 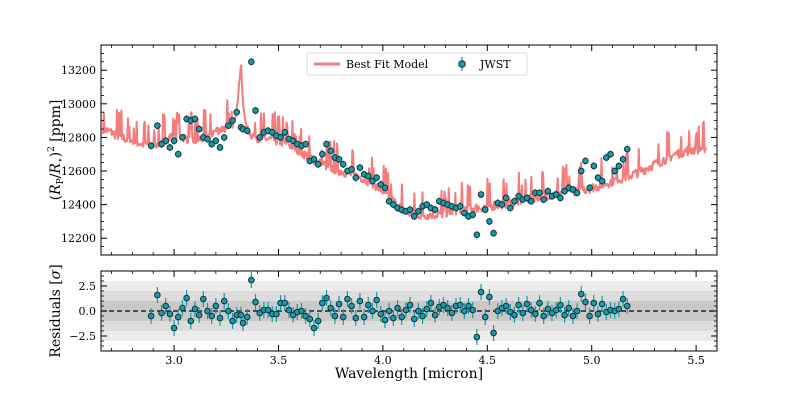 I want to click on x-tick-label: 4.0, so click(x=383, y=360).